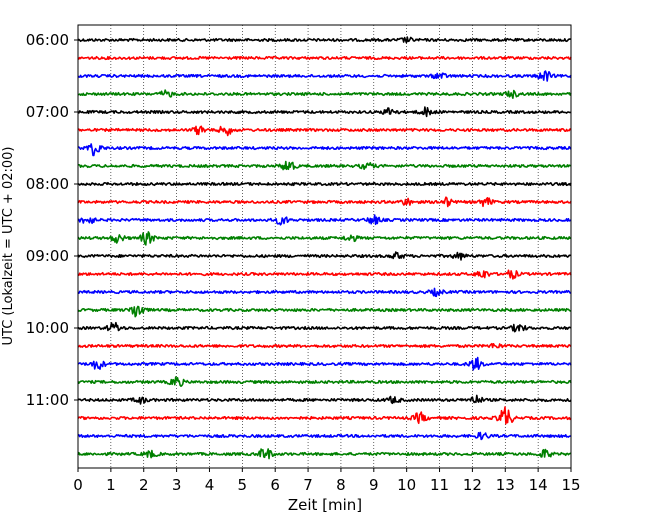 This screenshot has height=520, width=650. What do you see at coordinates (538, 485) in the screenshot?
I see `x-tick-label: 14` at bounding box center [538, 485].